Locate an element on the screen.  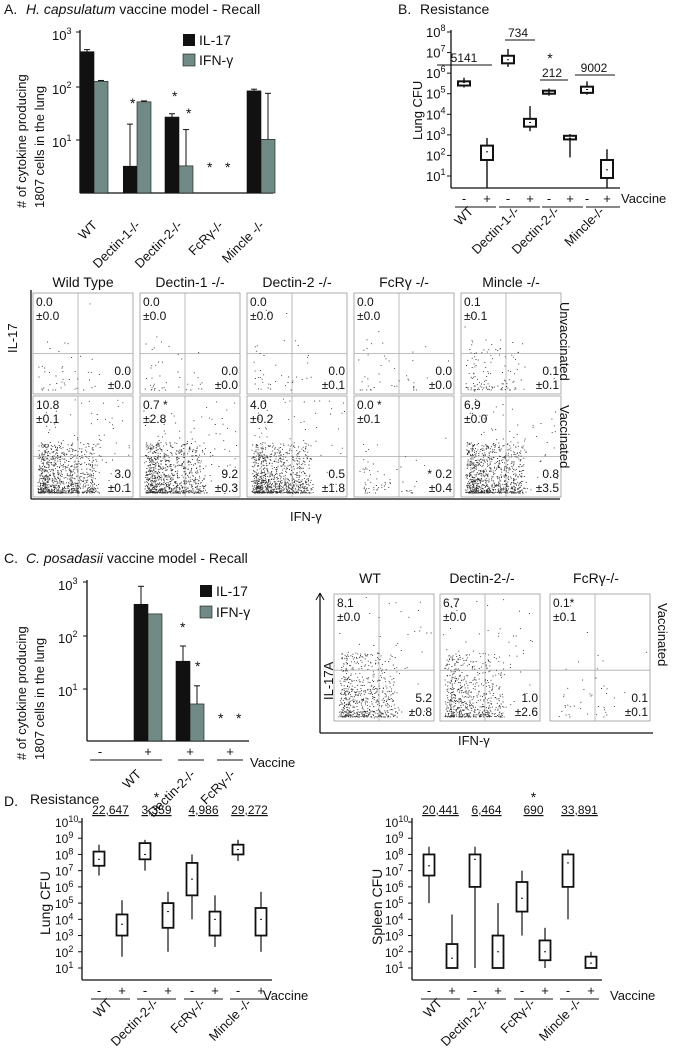
panel-c-vaccine-label: Vaccine is located at coordinates (272, 762).